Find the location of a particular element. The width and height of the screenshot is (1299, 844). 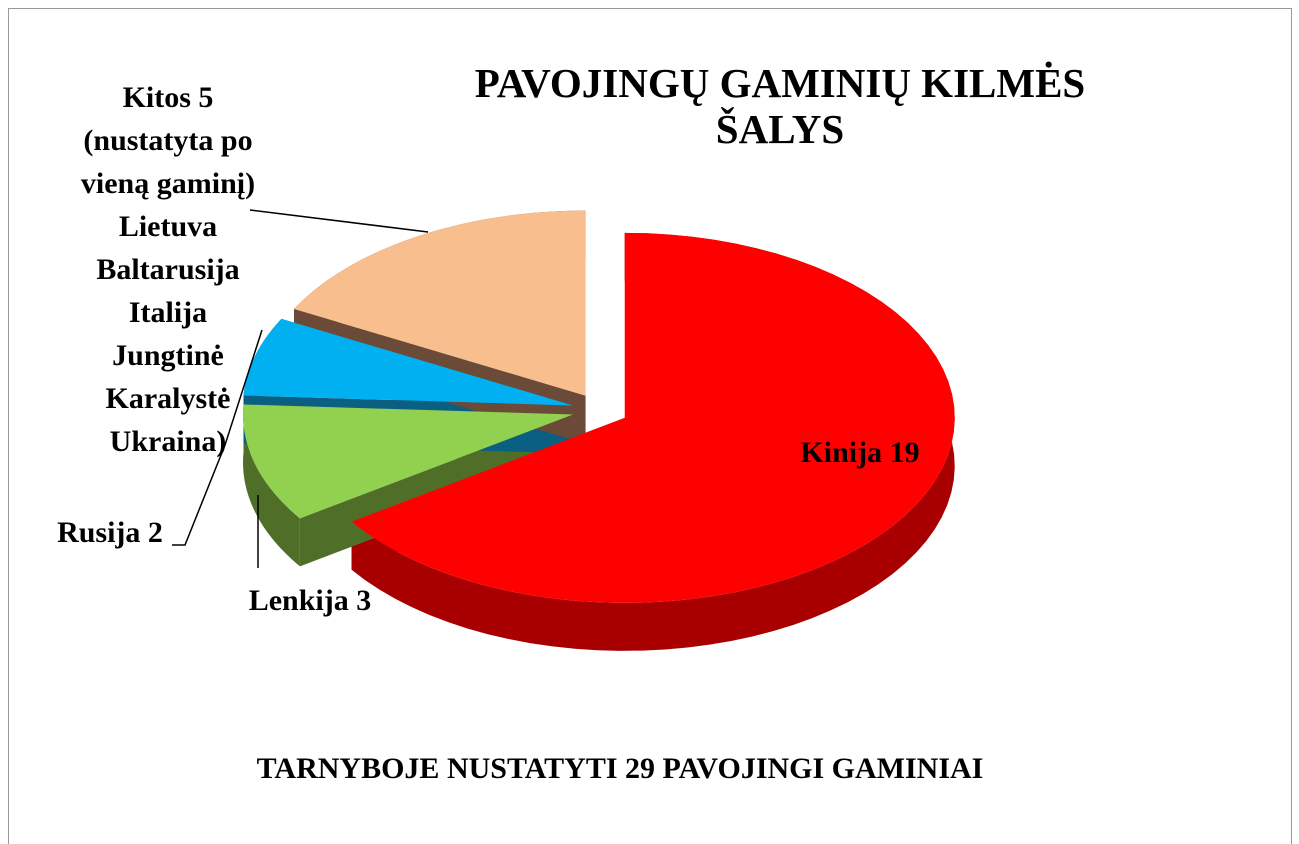

data-label: vieną gaminį) is located at coordinates (168, 183).